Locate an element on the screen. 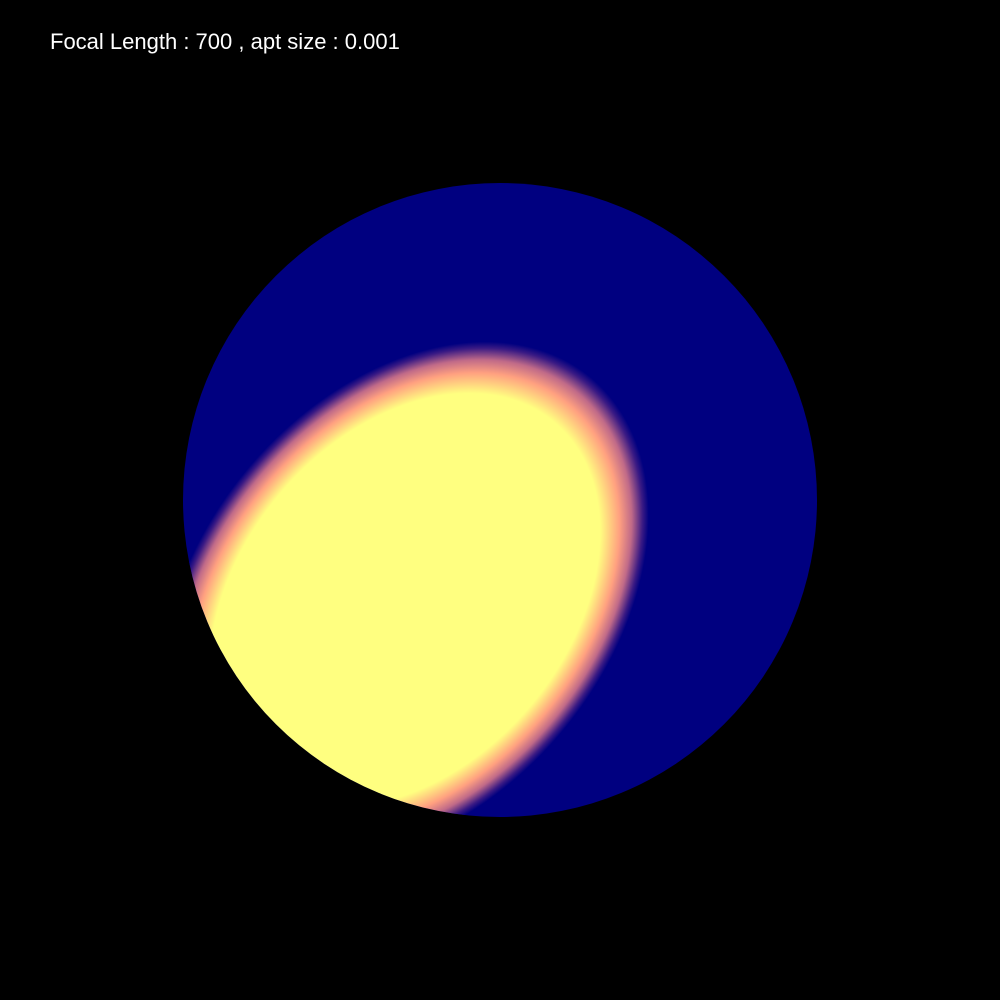 Image resolution: width=1000 pixels, height=1000 pixels. camera-info-label: Focal Length : 700 , apt size : 0.001 is located at coordinates (225, 42).